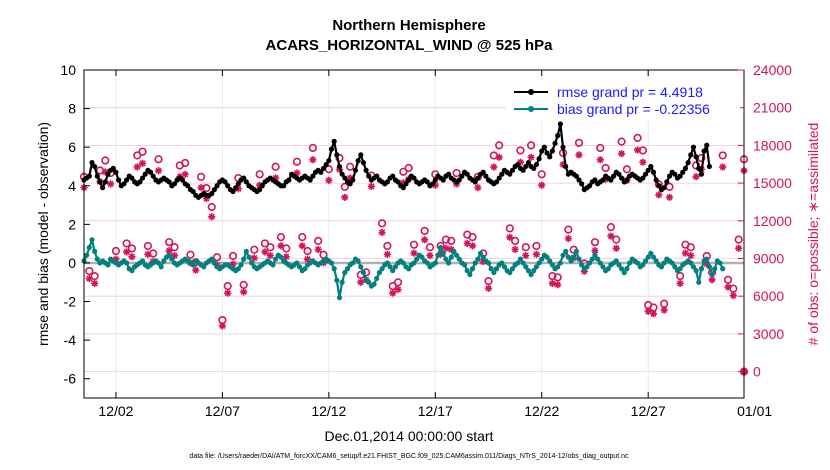 The height and width of the screenshot is (470, 830). Describe the element at coordinates (531, 109) in the screenshot. I see `legend-bias-marker` at that location.